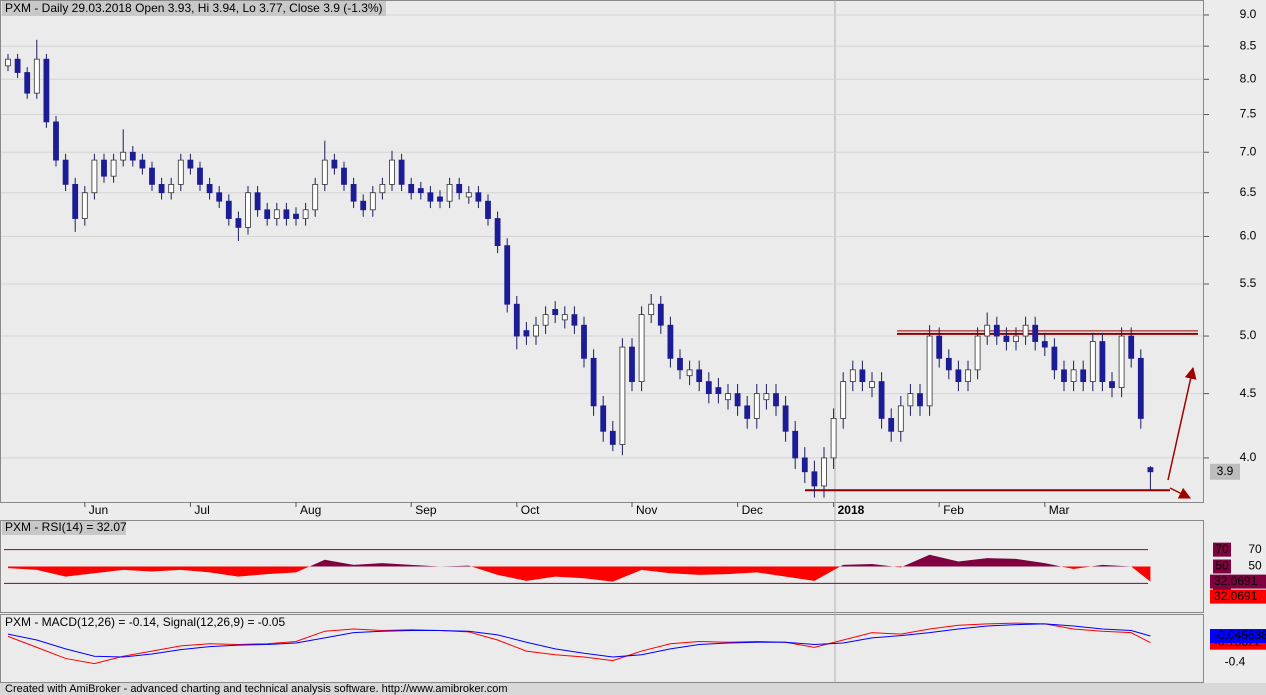 This screenshot has height=695, width=1266. I want to click on macd-pane, so click(602, 648).